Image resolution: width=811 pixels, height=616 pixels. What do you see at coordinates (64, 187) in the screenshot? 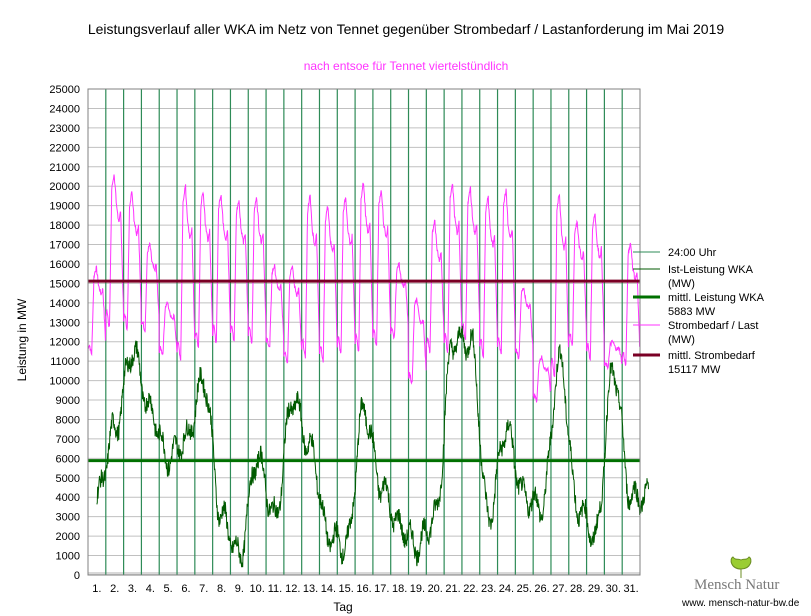
I see `y-tick-label: 20000` at bounding box center [64, 187].